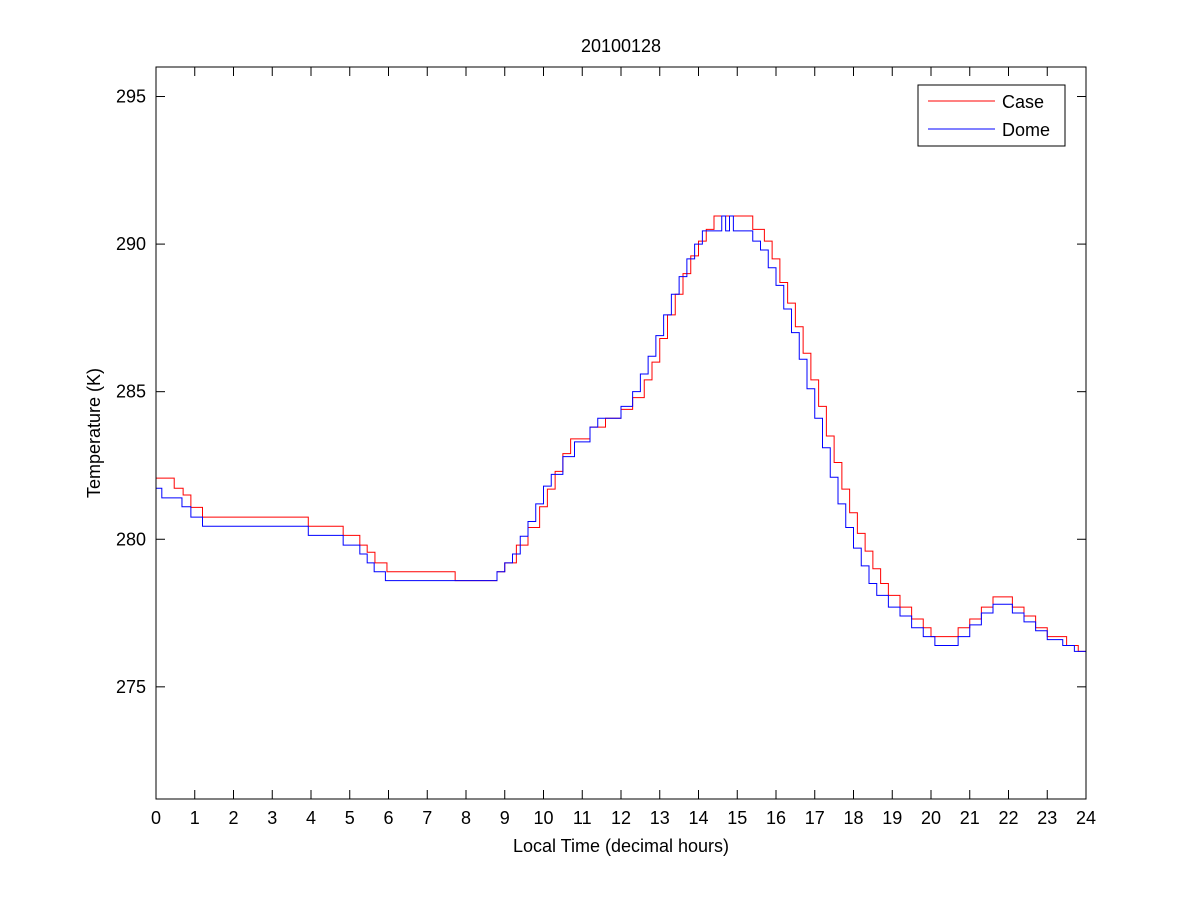  I want to click on legend-label-dome: Dome, so click(1026, 130).